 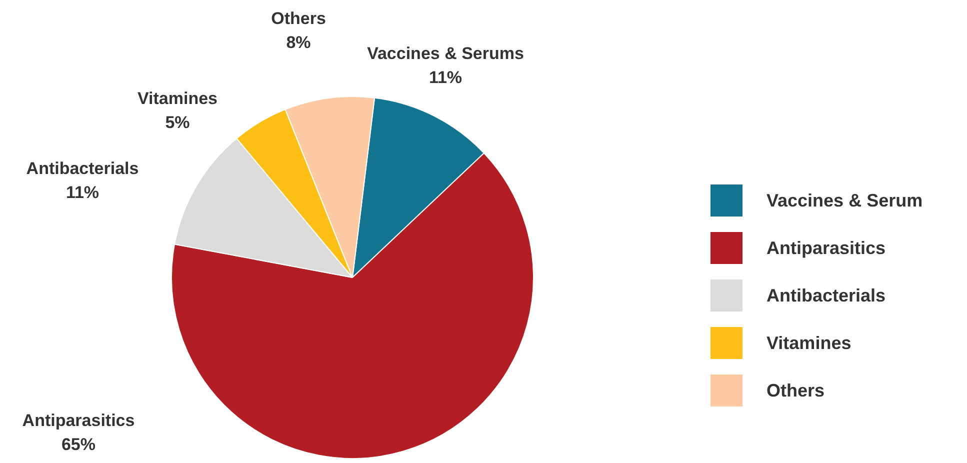 I want to click on legend-label: Vitamines, so click(x=809, y=343).